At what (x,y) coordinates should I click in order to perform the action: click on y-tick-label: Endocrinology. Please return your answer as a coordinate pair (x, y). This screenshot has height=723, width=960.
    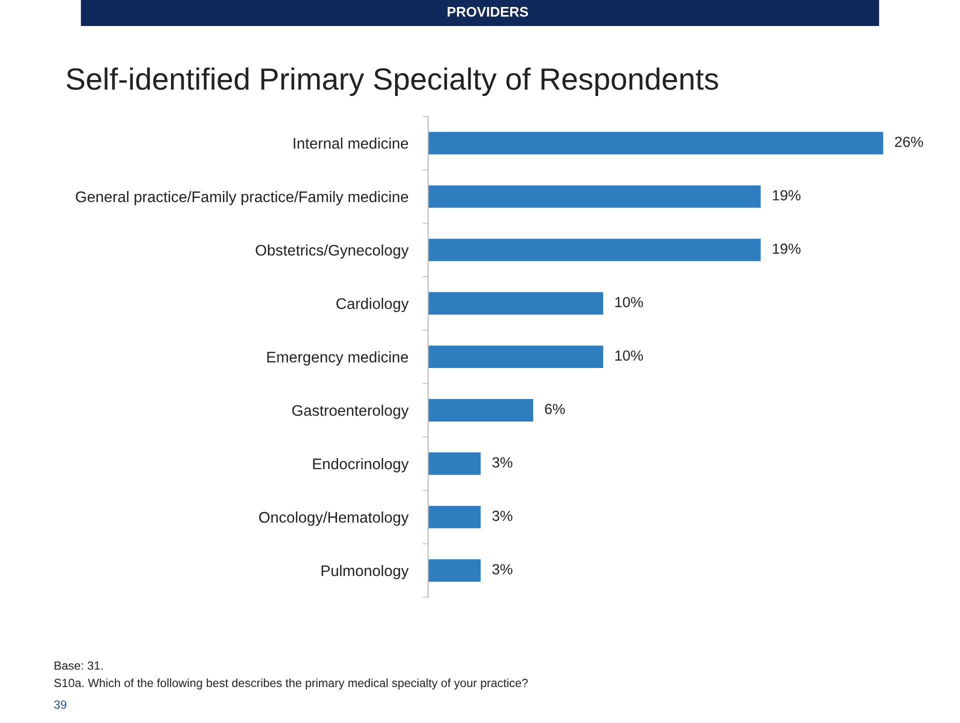
    Looking at the image, I should click on (361, 465).